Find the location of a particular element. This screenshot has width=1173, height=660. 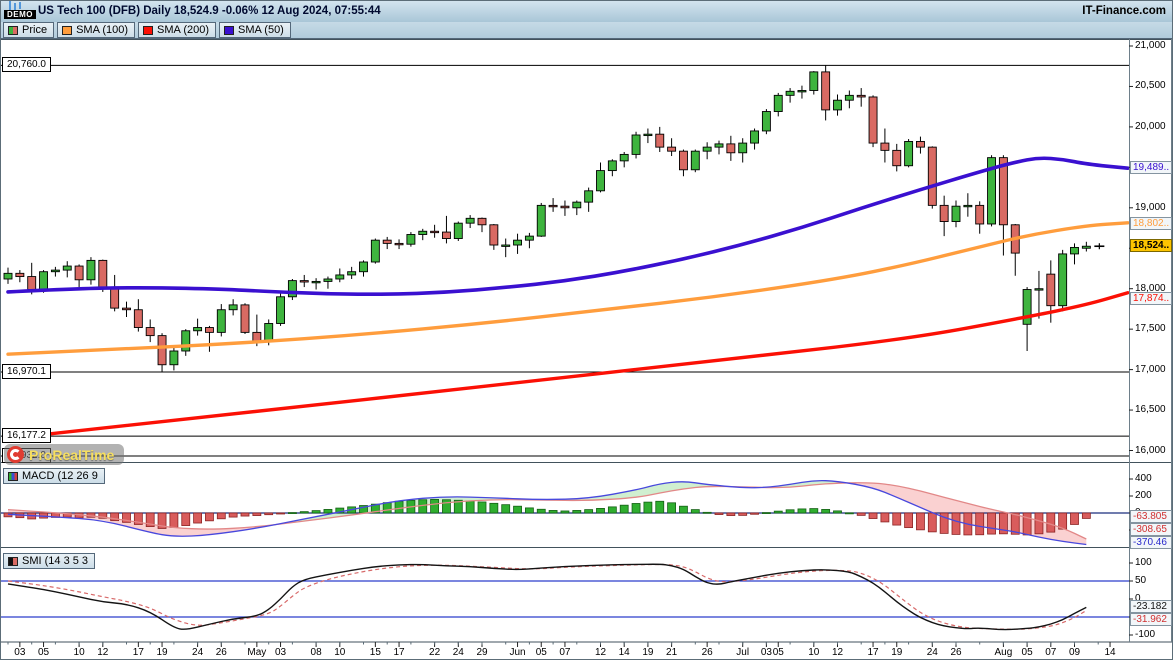

sma100-icon is located at coordinates (67, 30).